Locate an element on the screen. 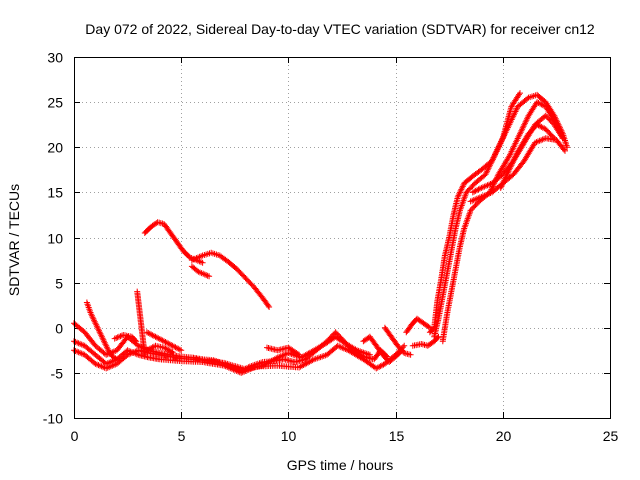  data-series-arc-o is located at coordinates (418, 325).